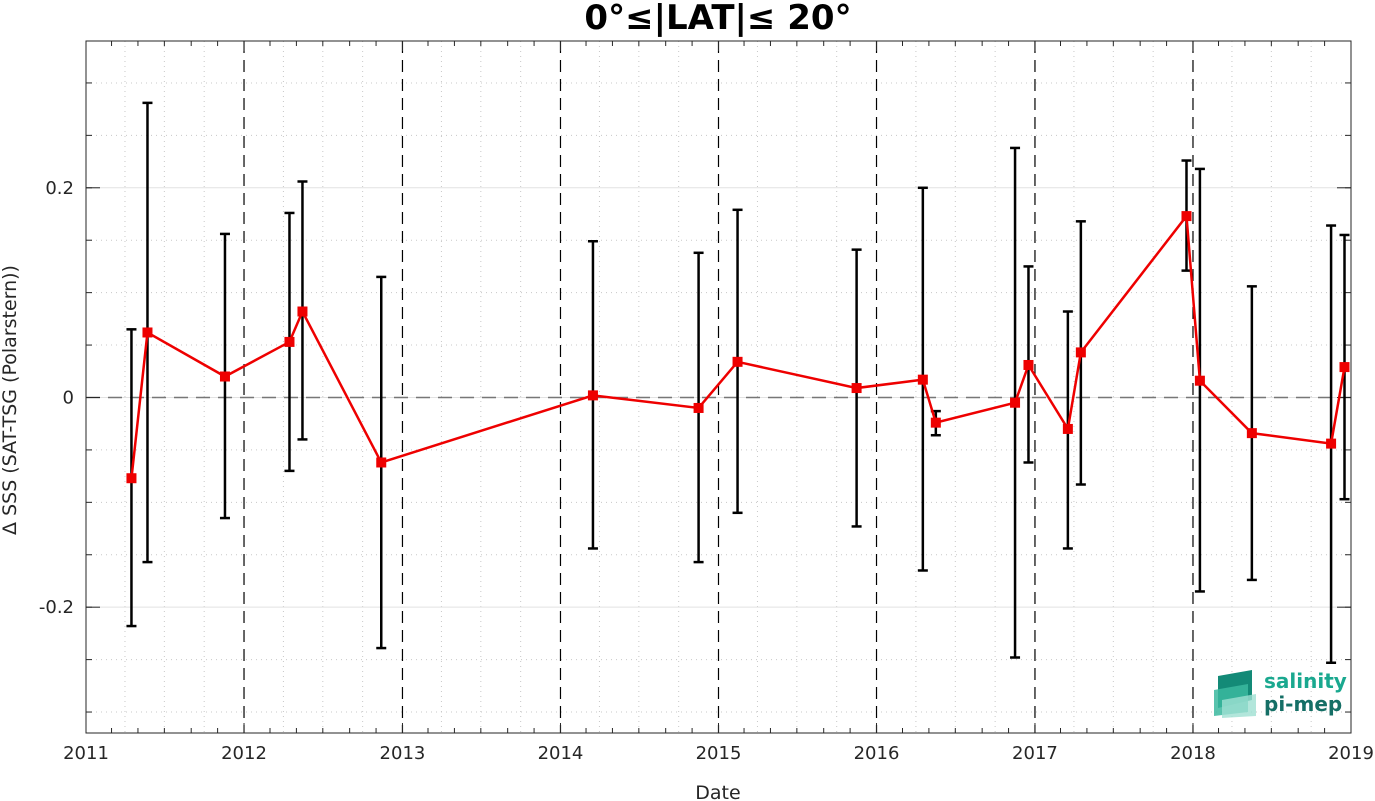 Image resolution: width=1375 pixels, height=801 pixels. I want to click on y-tick-label: -0.2, so click(56, 607).